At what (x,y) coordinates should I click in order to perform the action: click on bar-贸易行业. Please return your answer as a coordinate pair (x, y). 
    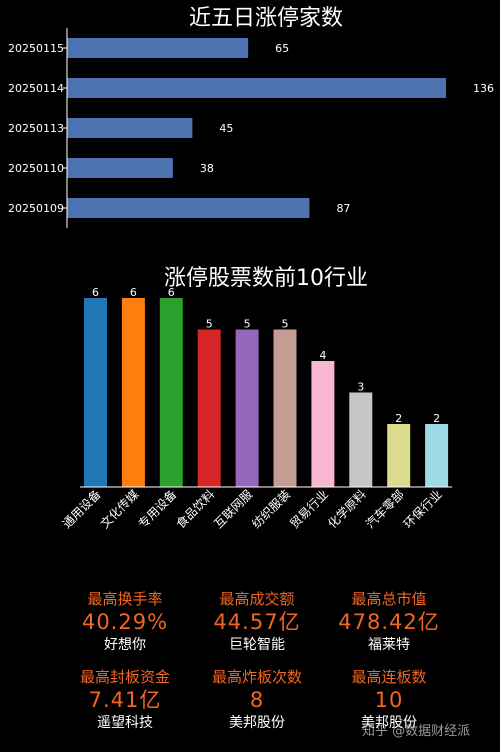
    Looking at the image, I should click on (323, 424).